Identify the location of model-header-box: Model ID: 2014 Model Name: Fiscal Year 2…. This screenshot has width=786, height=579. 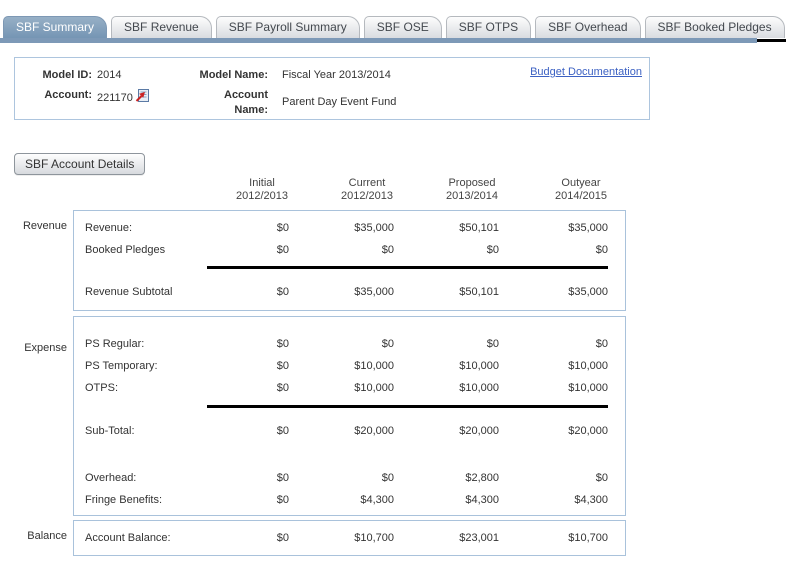
(332, 88).